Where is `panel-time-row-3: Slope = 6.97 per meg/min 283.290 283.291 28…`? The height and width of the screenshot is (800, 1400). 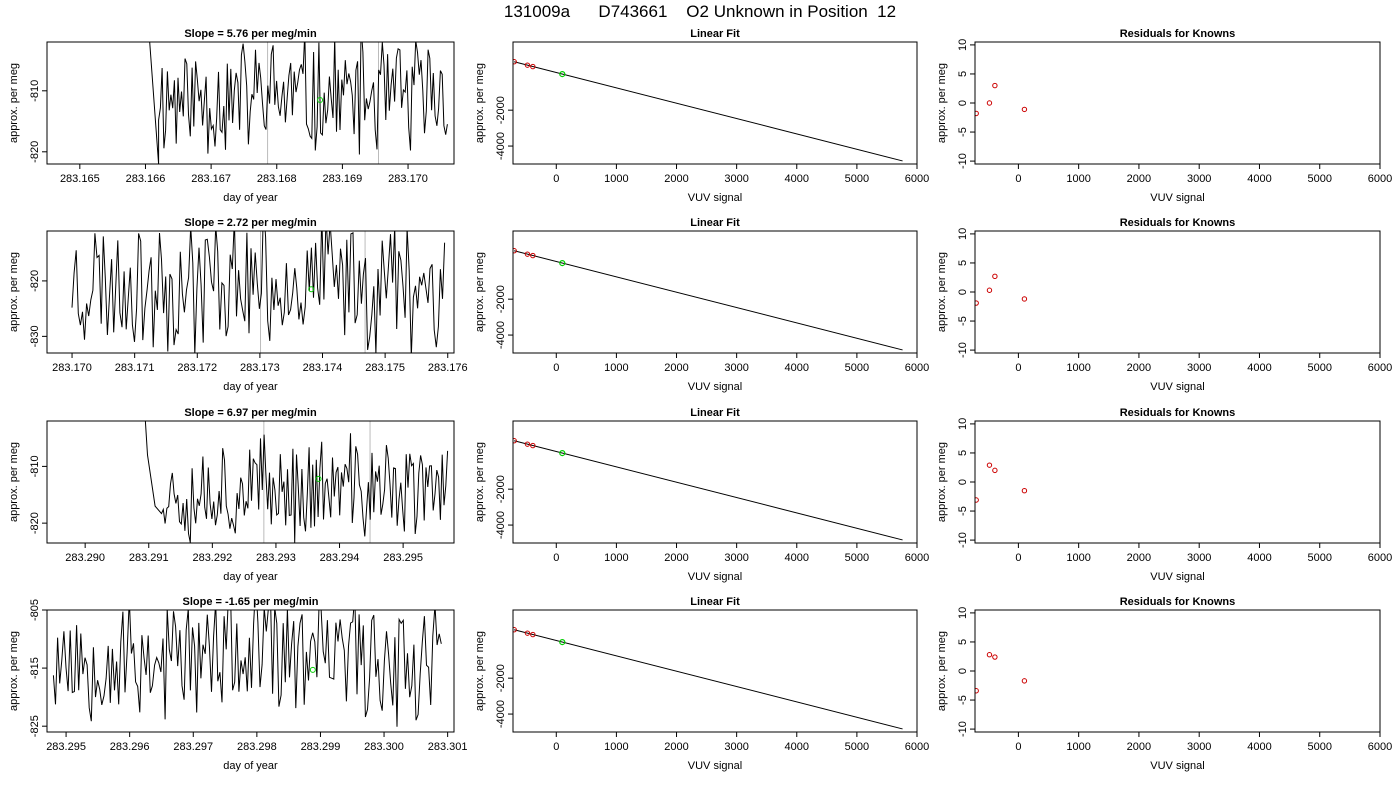
panel-time-row-3: Slope = 6.97 per meg/min 283.290 283.291 28… is located at coordinates (231, 495).